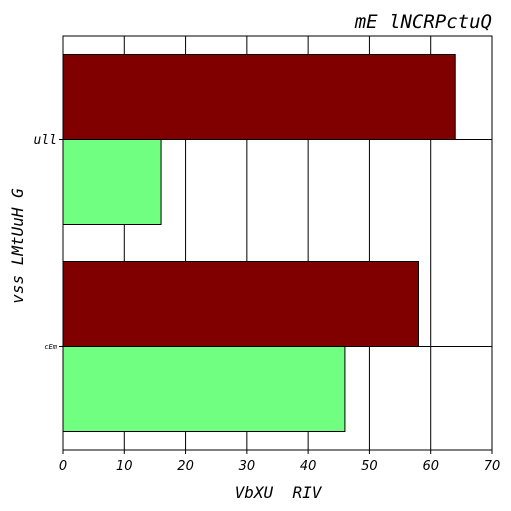 The height and width of the screenshot is (511, 511). What do you see at coordinates (247, 466) in the screenshot?
I see `x-tick-label: 30` at bounding box center [247, 466].